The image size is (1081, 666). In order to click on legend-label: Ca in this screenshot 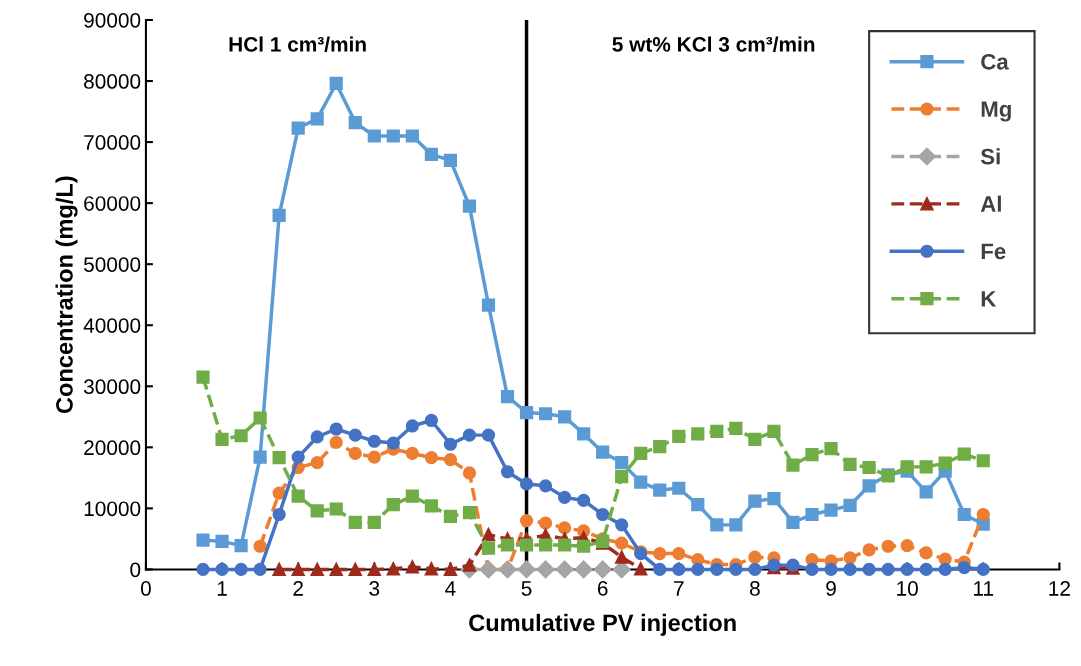, I will do `click(995, 61)`.